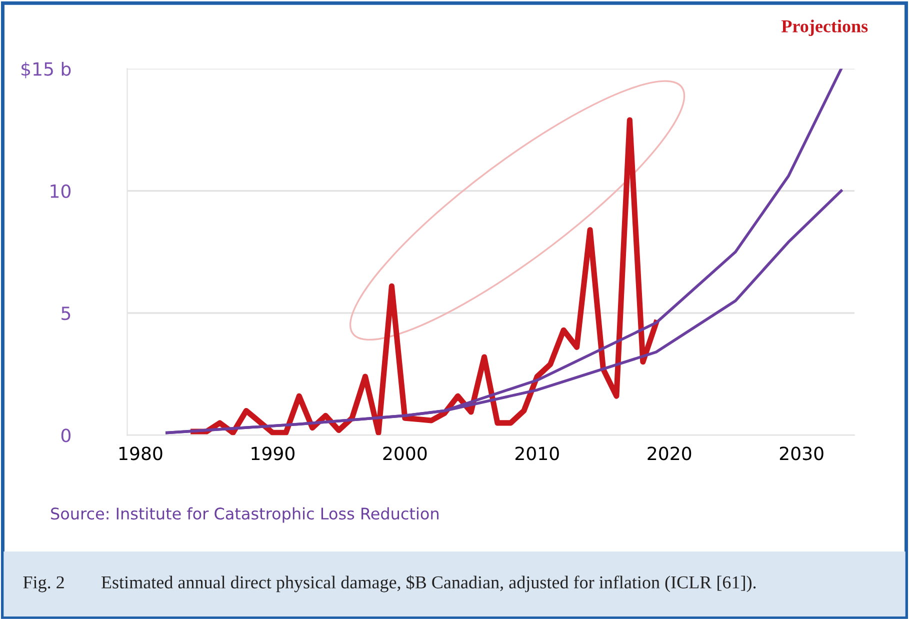 Image resolution: width=909 pixels, height=619 pixels. I want to click on y-tick-label: 10, so click(60, 191).